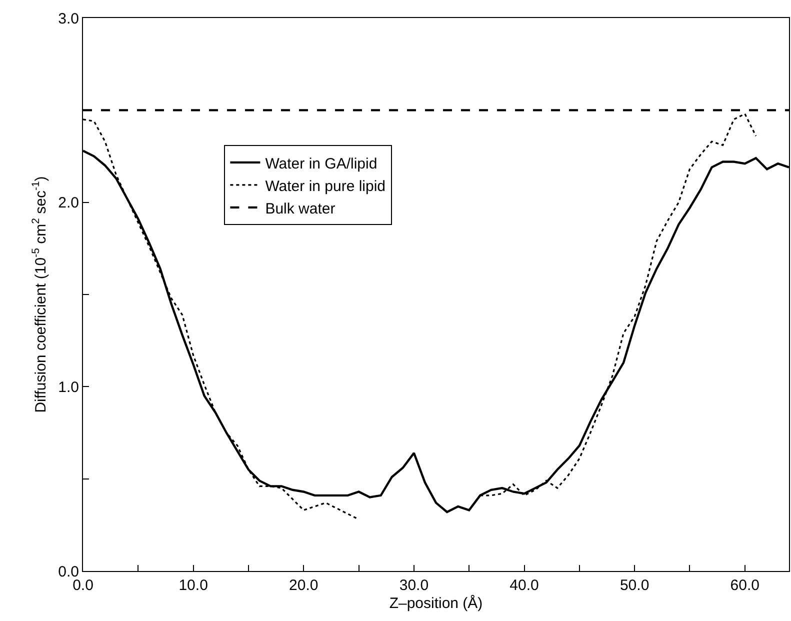 This screenshot has width=791, height=621. I want to click on x-tick-label: 60.0, so click(745, 585).